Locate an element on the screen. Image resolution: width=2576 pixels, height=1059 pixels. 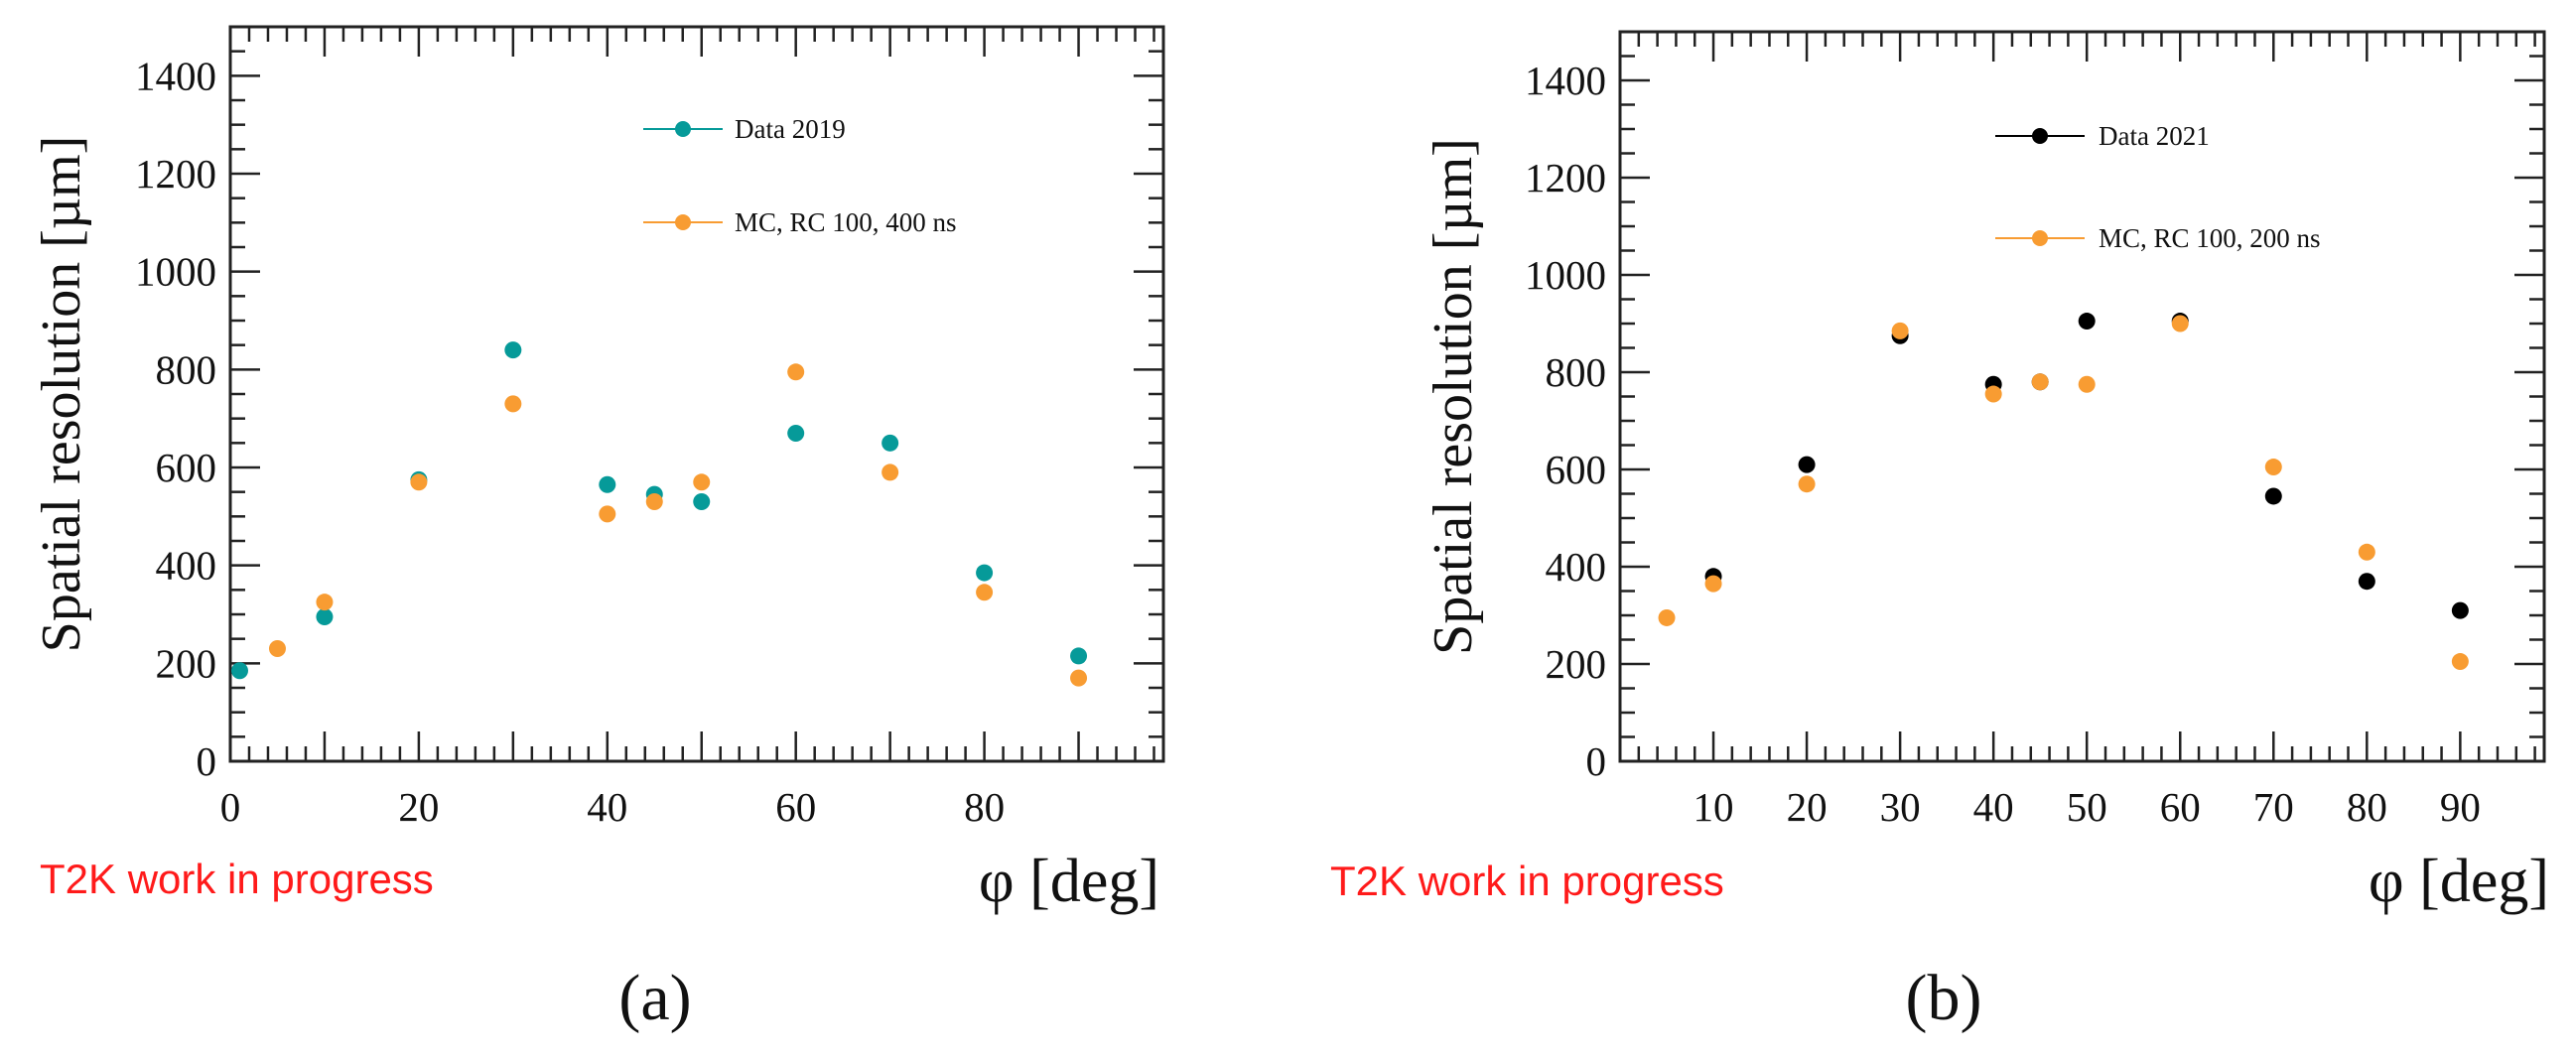
x-tick-label: 70 is located at coordinates (2273, 807).